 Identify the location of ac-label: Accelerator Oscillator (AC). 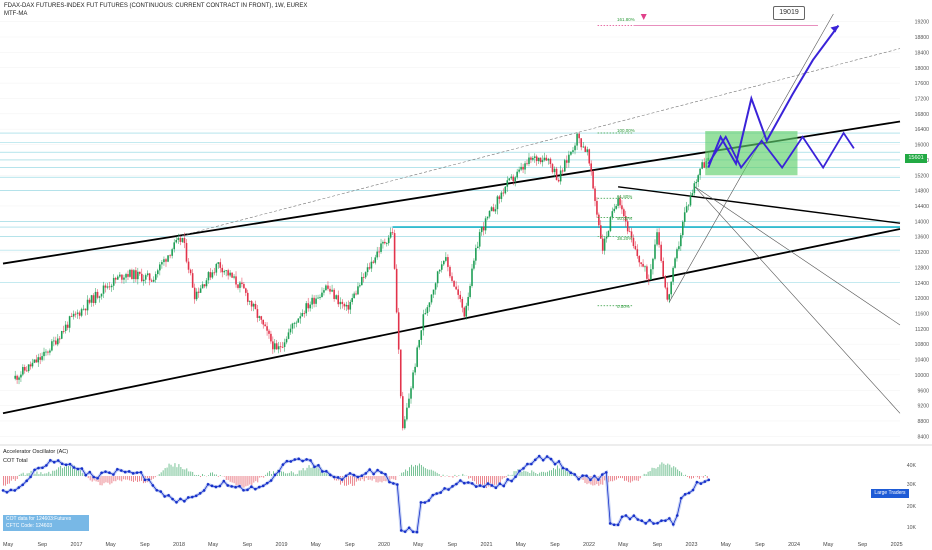
(36, 452).